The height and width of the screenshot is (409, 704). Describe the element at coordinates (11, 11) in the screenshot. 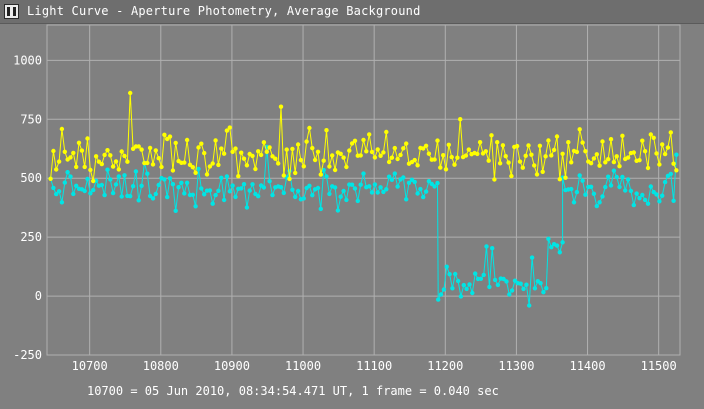

I see `app-icon` at that location.